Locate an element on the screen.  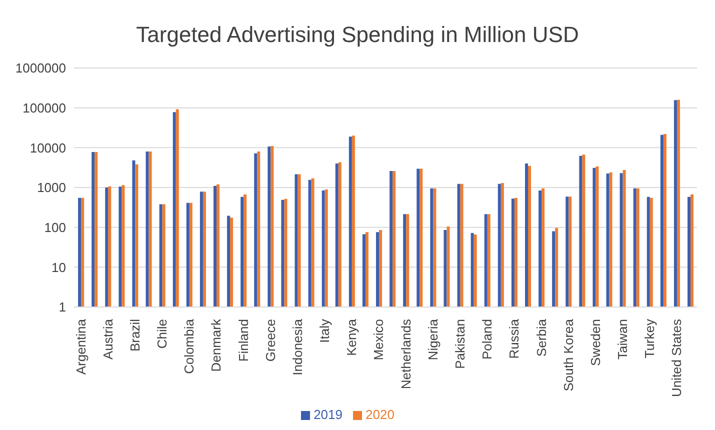
y-tick-label: 10 is located at coordinates (59, 267).